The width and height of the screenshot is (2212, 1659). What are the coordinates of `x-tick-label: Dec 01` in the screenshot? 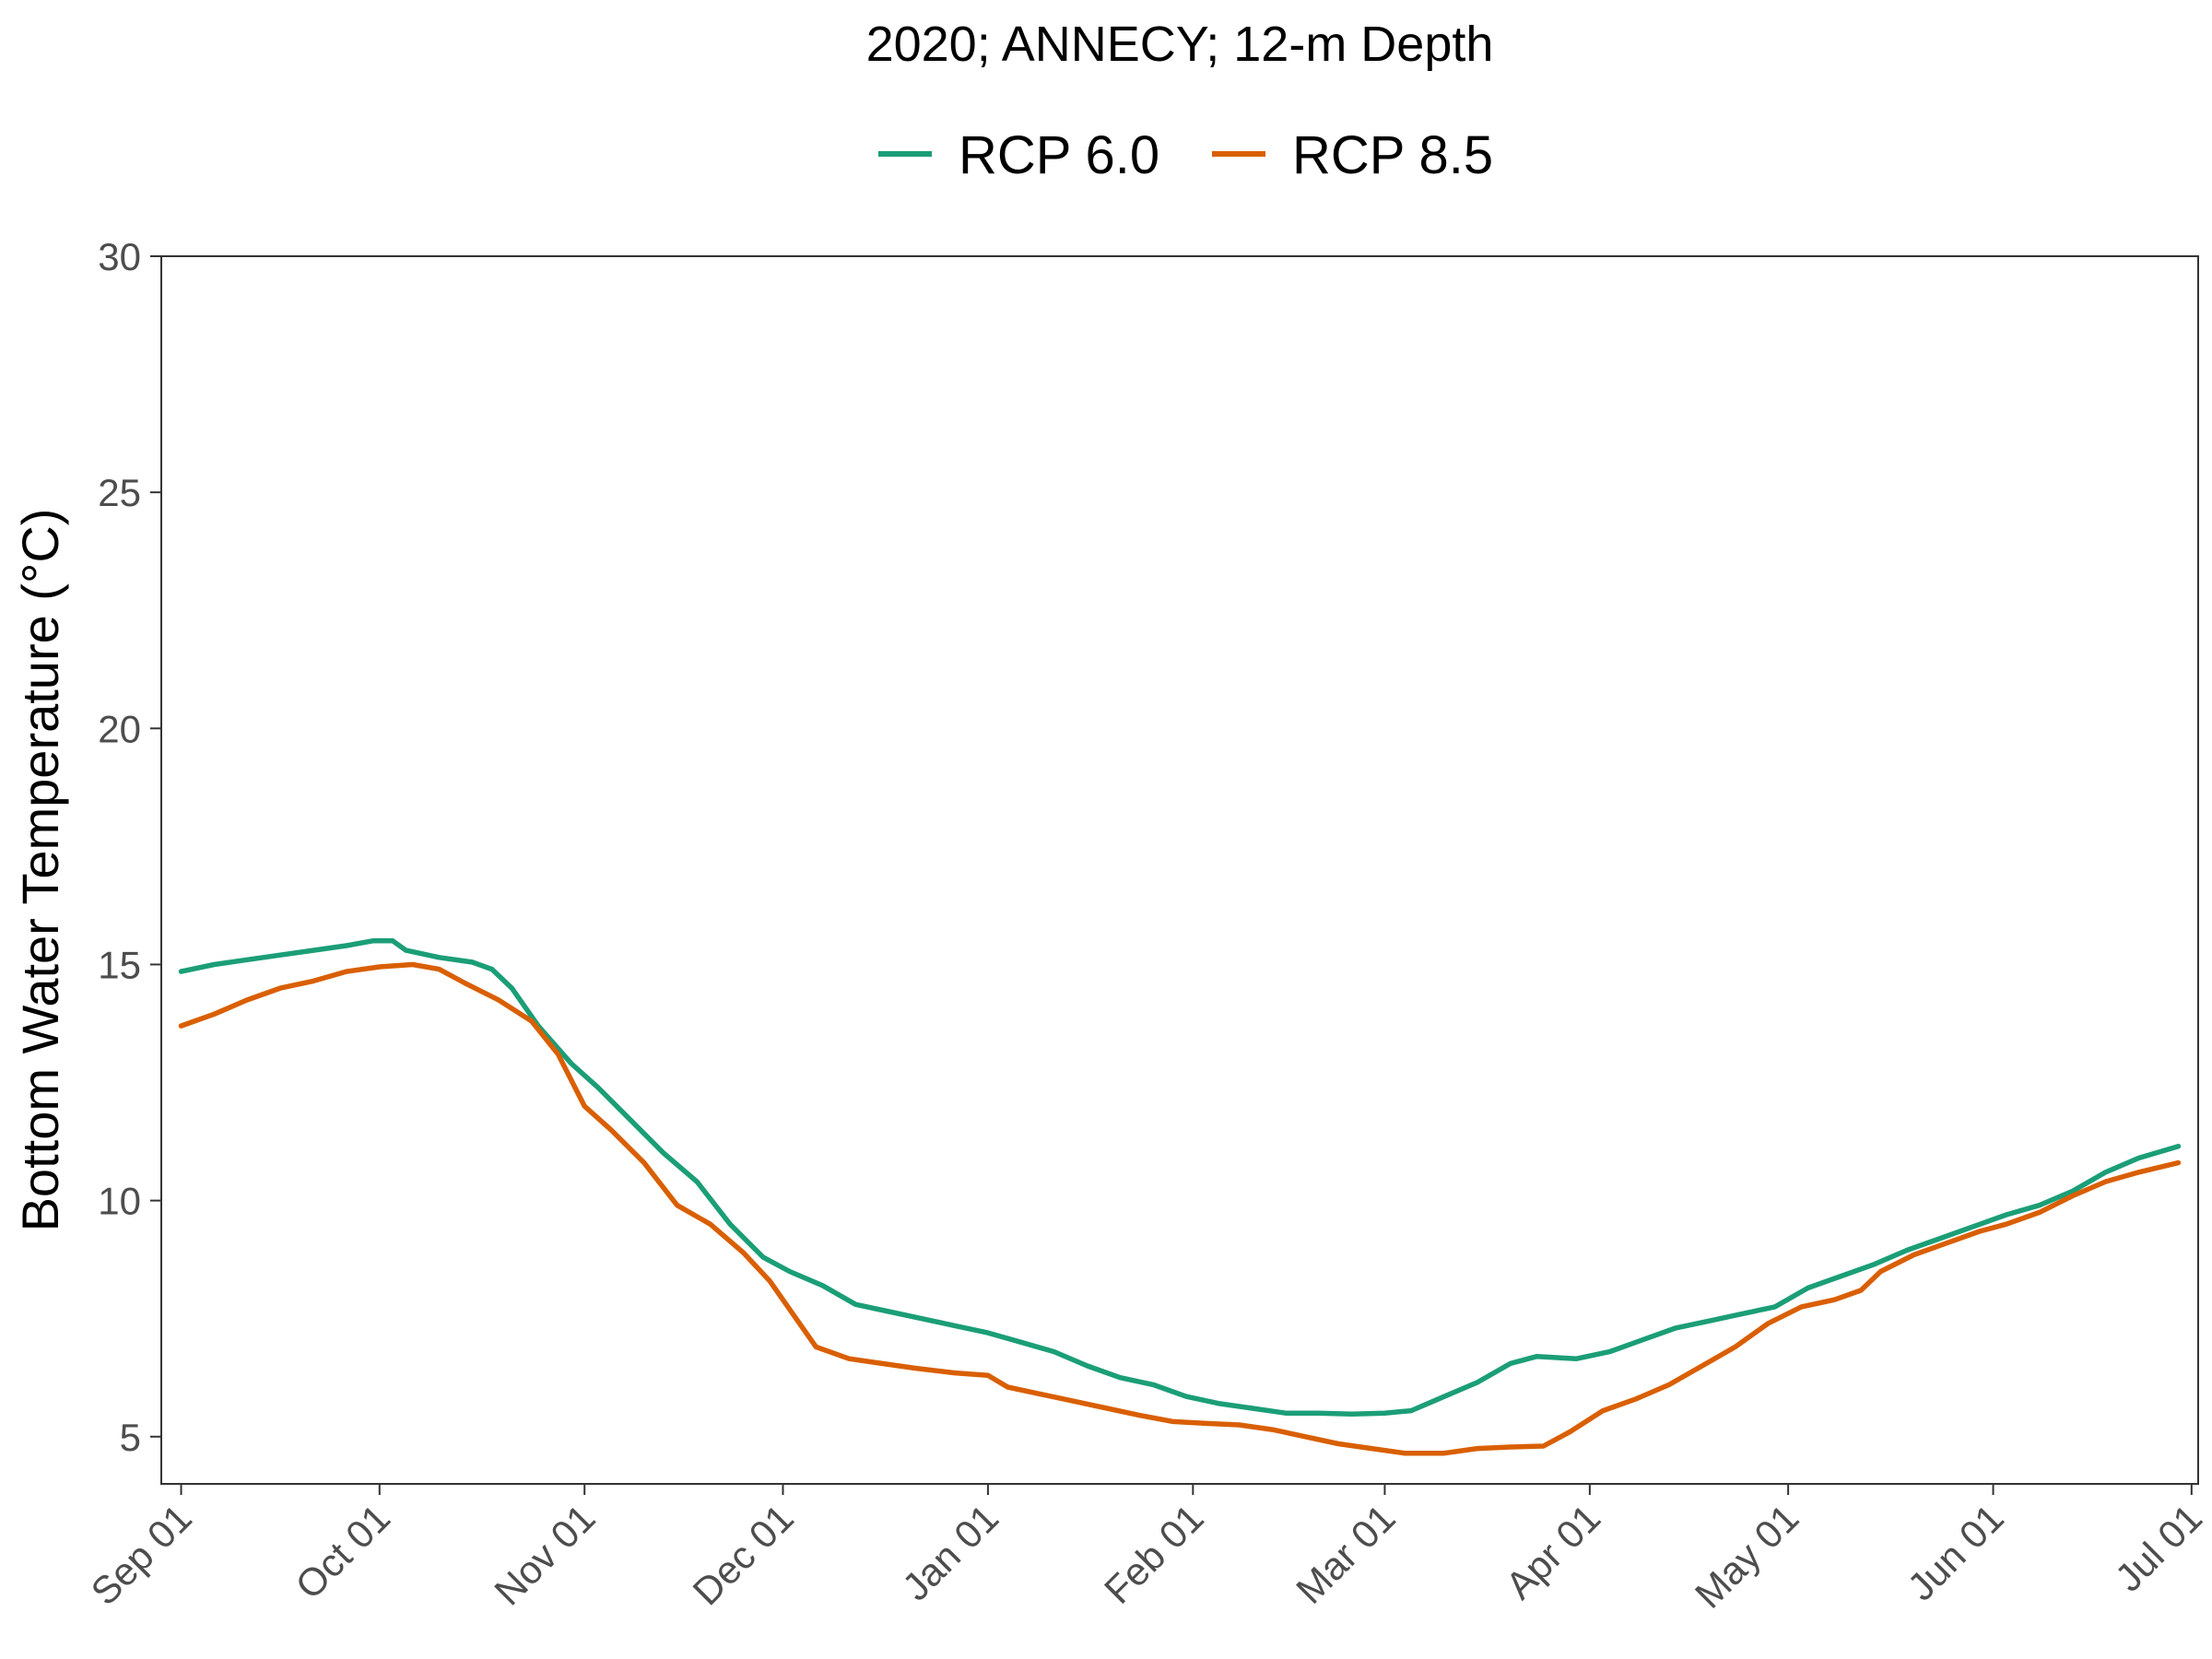 It's located at (743, 1554).